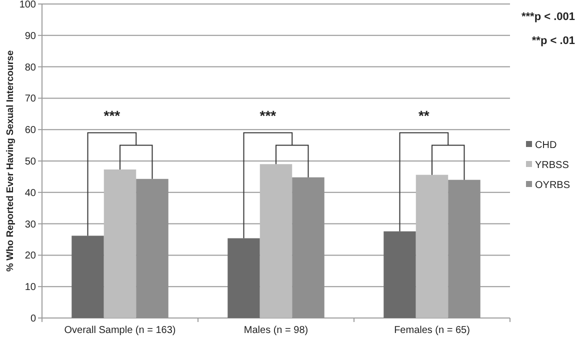 The width and height of the screenshot is (577, 338). What do you see at coordinates (30, 193) in the screenshot?
I see `y-tick-label: 40` at bounding box center [30, 193].